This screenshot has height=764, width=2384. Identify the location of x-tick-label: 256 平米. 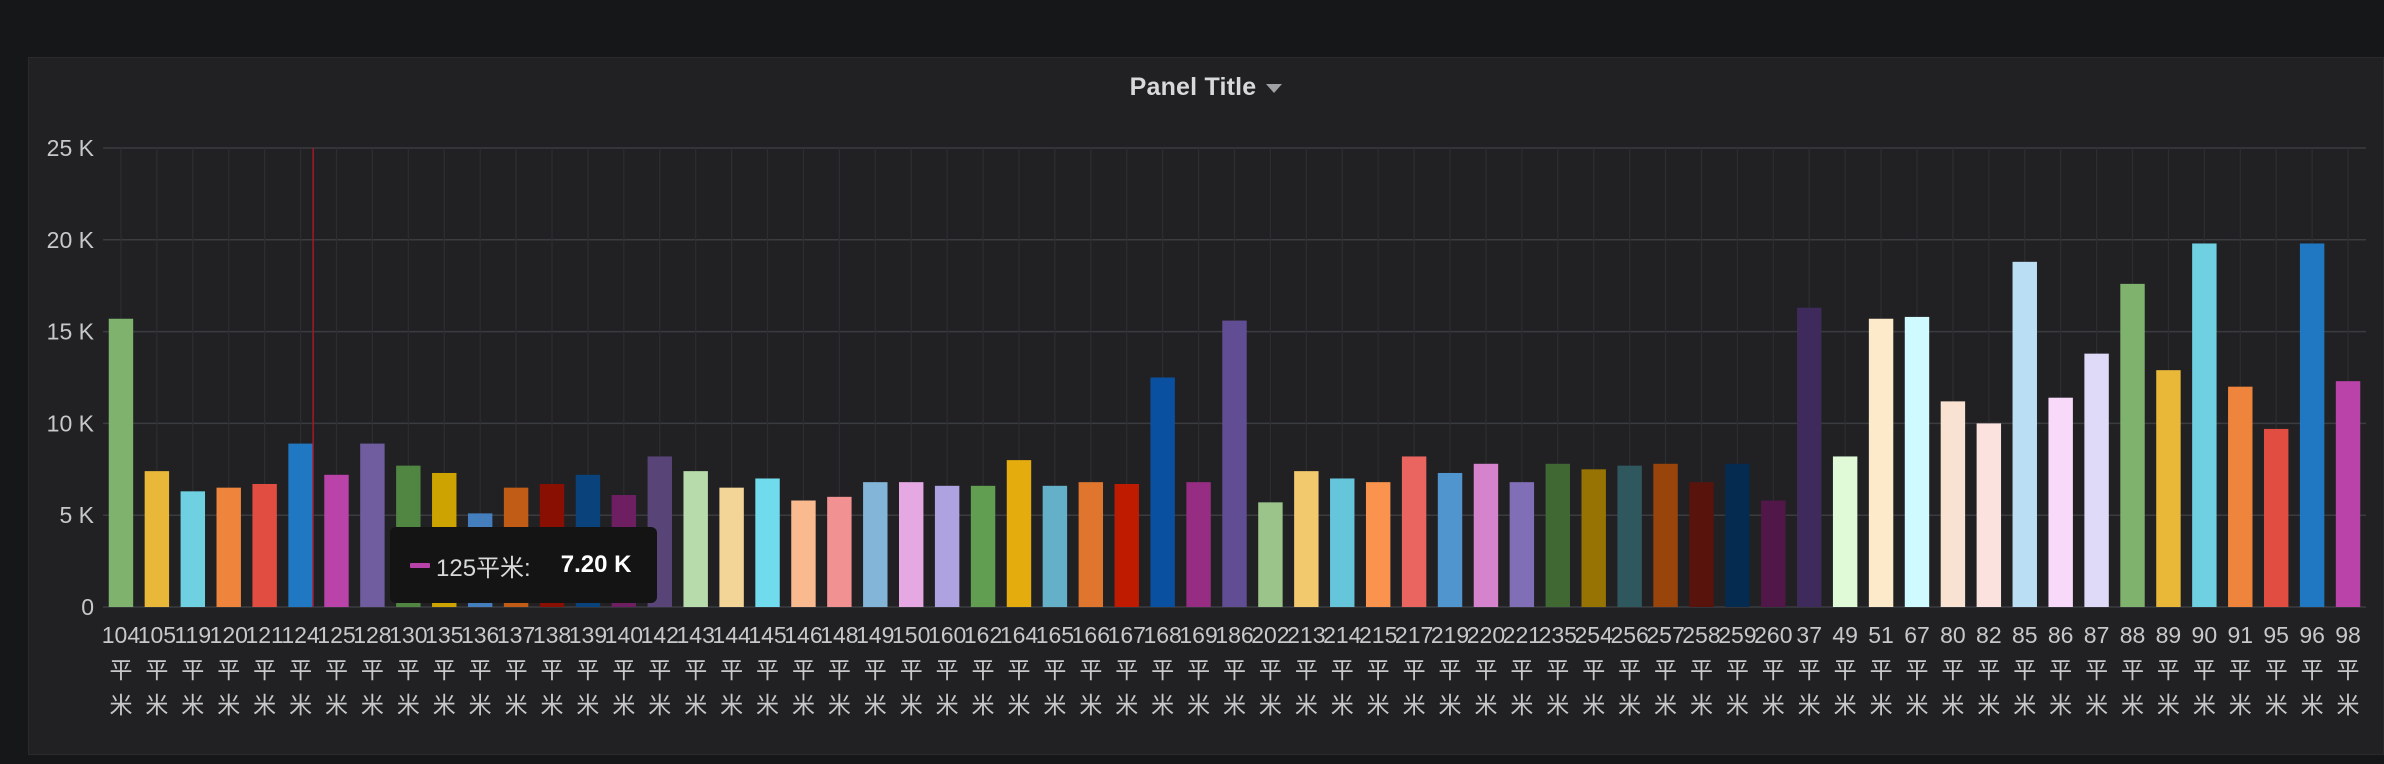
(1629, 670).